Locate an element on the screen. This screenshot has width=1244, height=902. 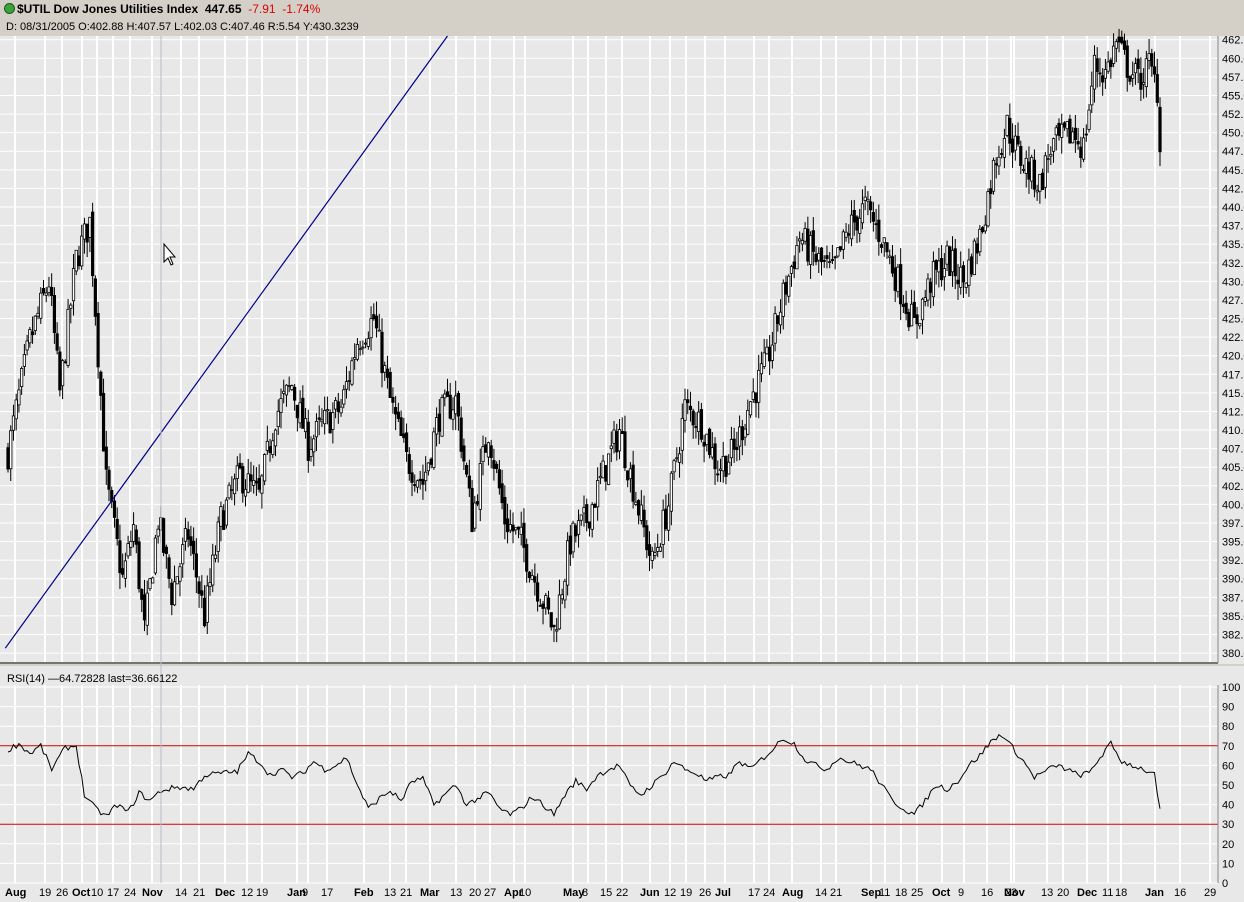
price-tick-label: 440.0 is located at coordinates (1233, 208).